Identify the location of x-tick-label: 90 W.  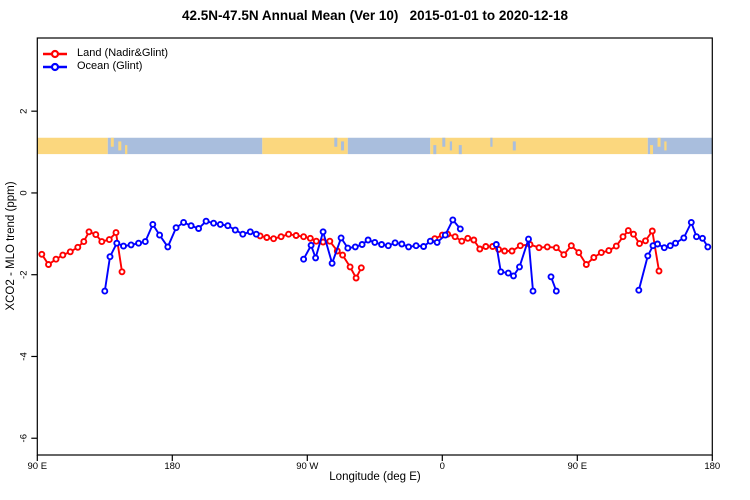
(307, 466).